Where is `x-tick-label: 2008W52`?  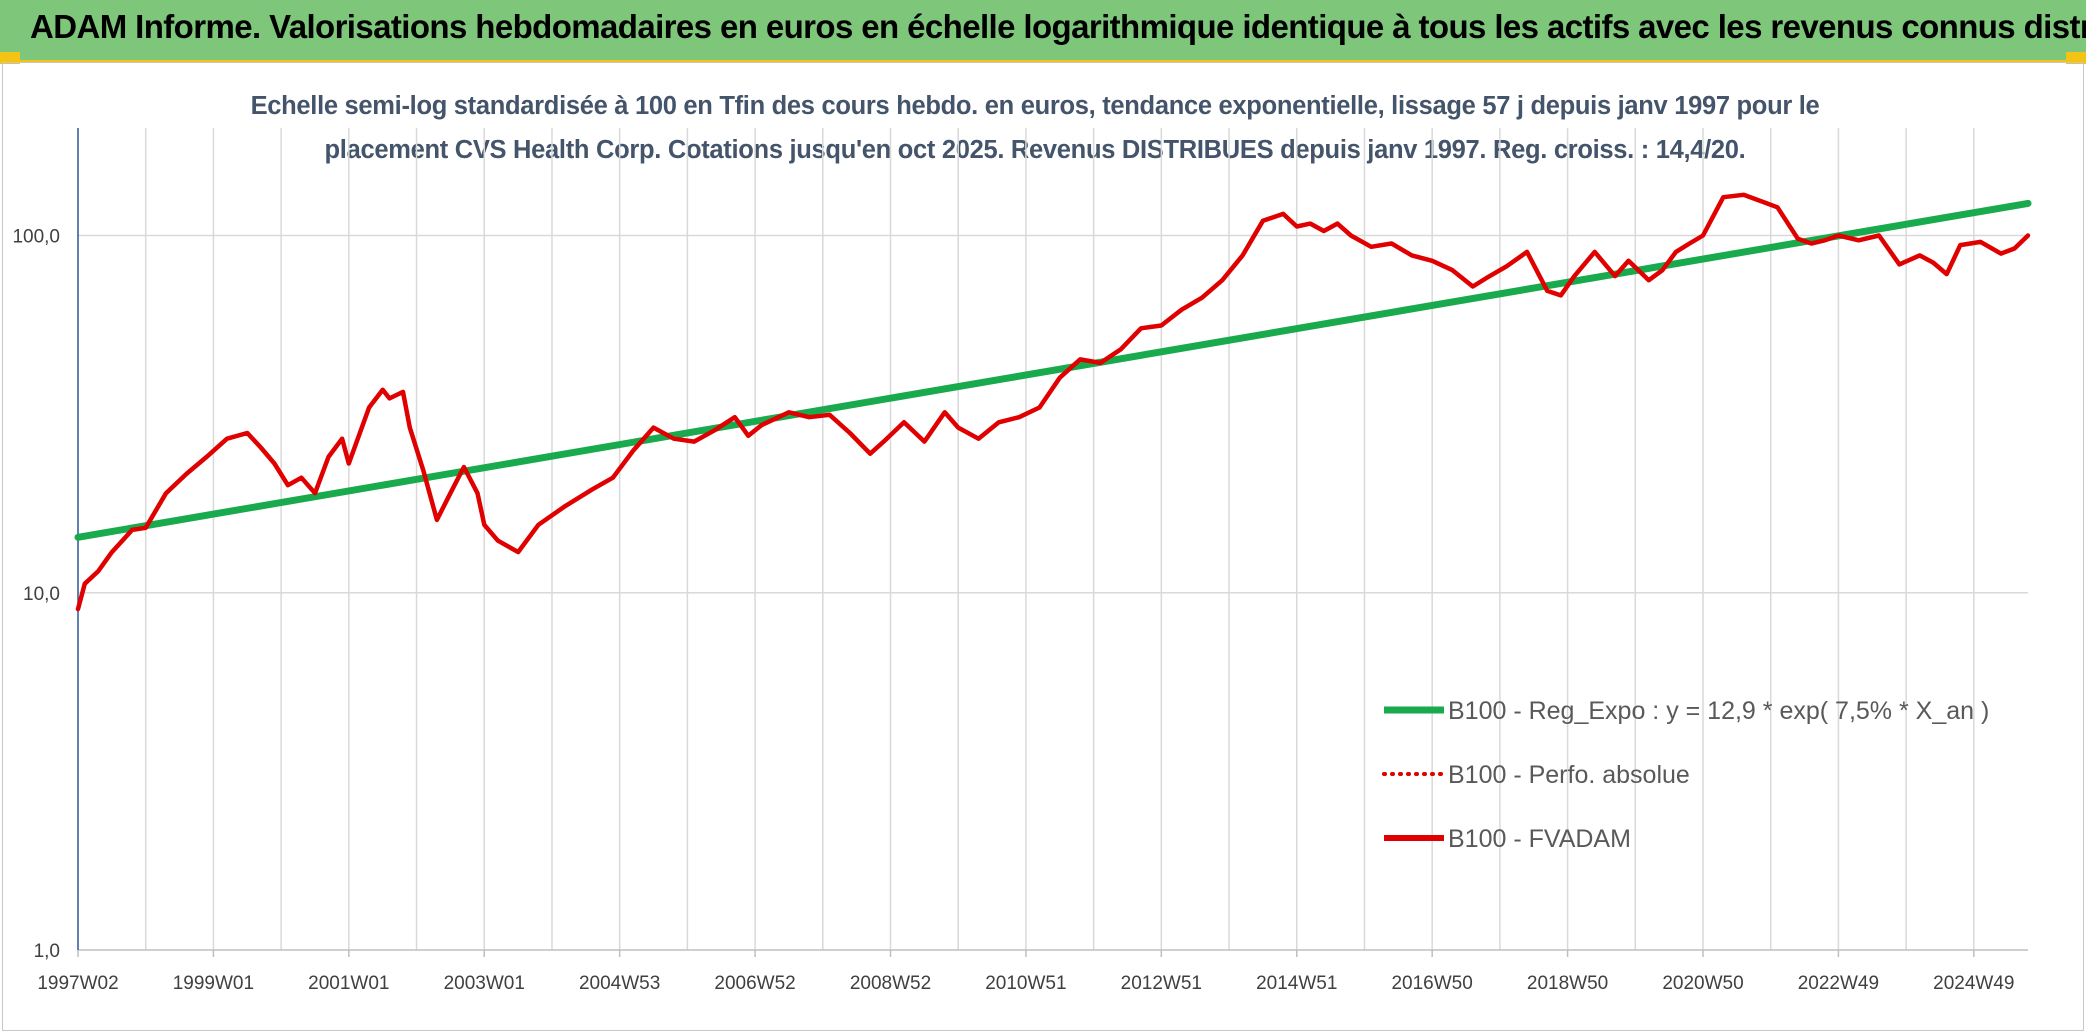
x-tick-label: 2008W52 is located at coordinates (890, 983).